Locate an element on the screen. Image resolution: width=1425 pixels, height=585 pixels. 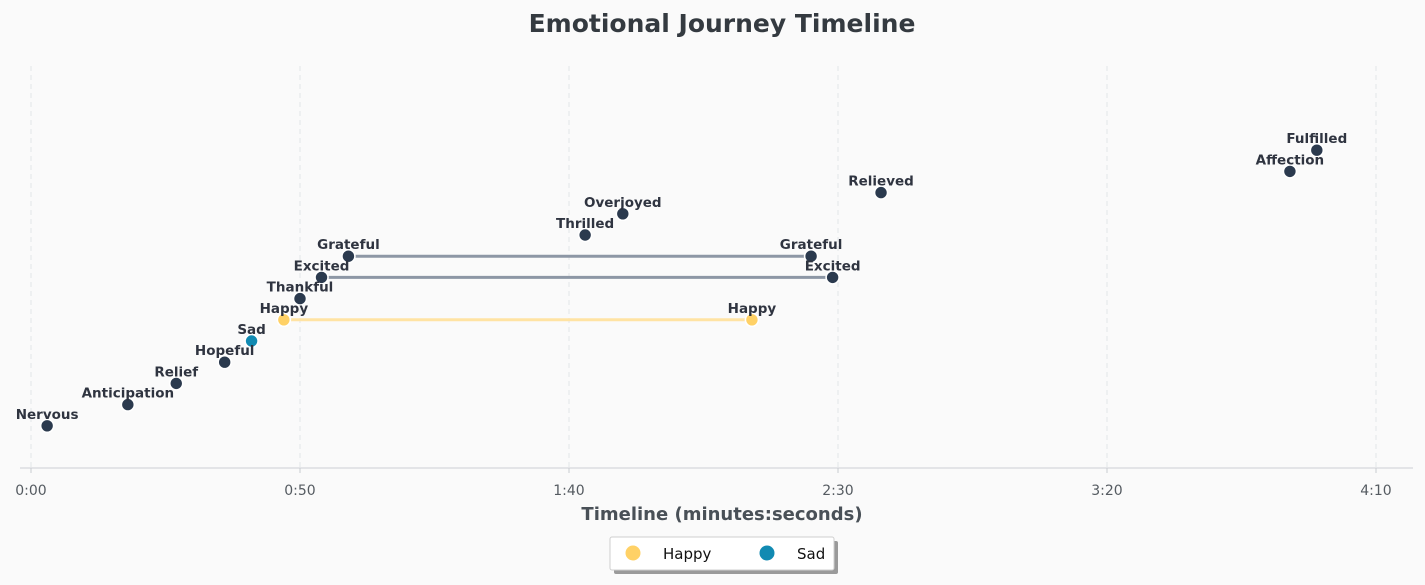
pair-line-layer is located at coordinates (558, 288).